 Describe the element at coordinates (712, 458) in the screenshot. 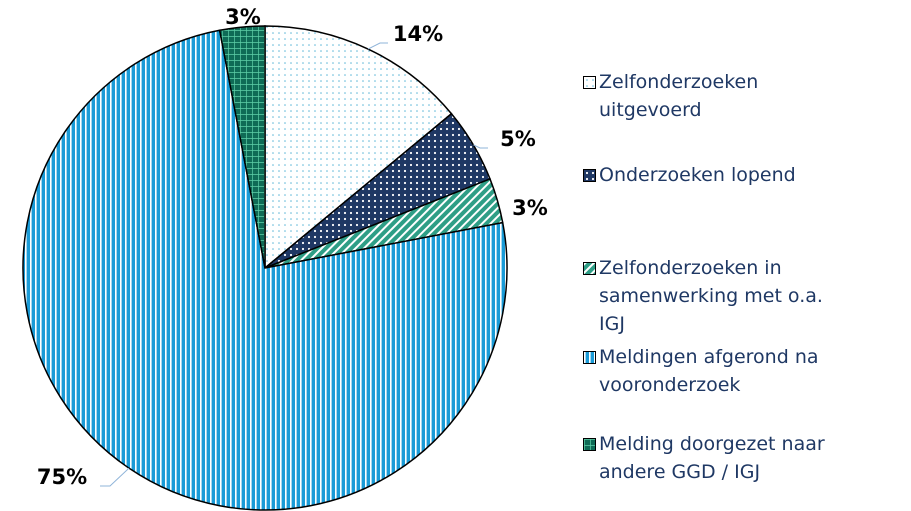

I see `legend-label: Melding doorgezet naar andere GGD / IGJ` at that location.